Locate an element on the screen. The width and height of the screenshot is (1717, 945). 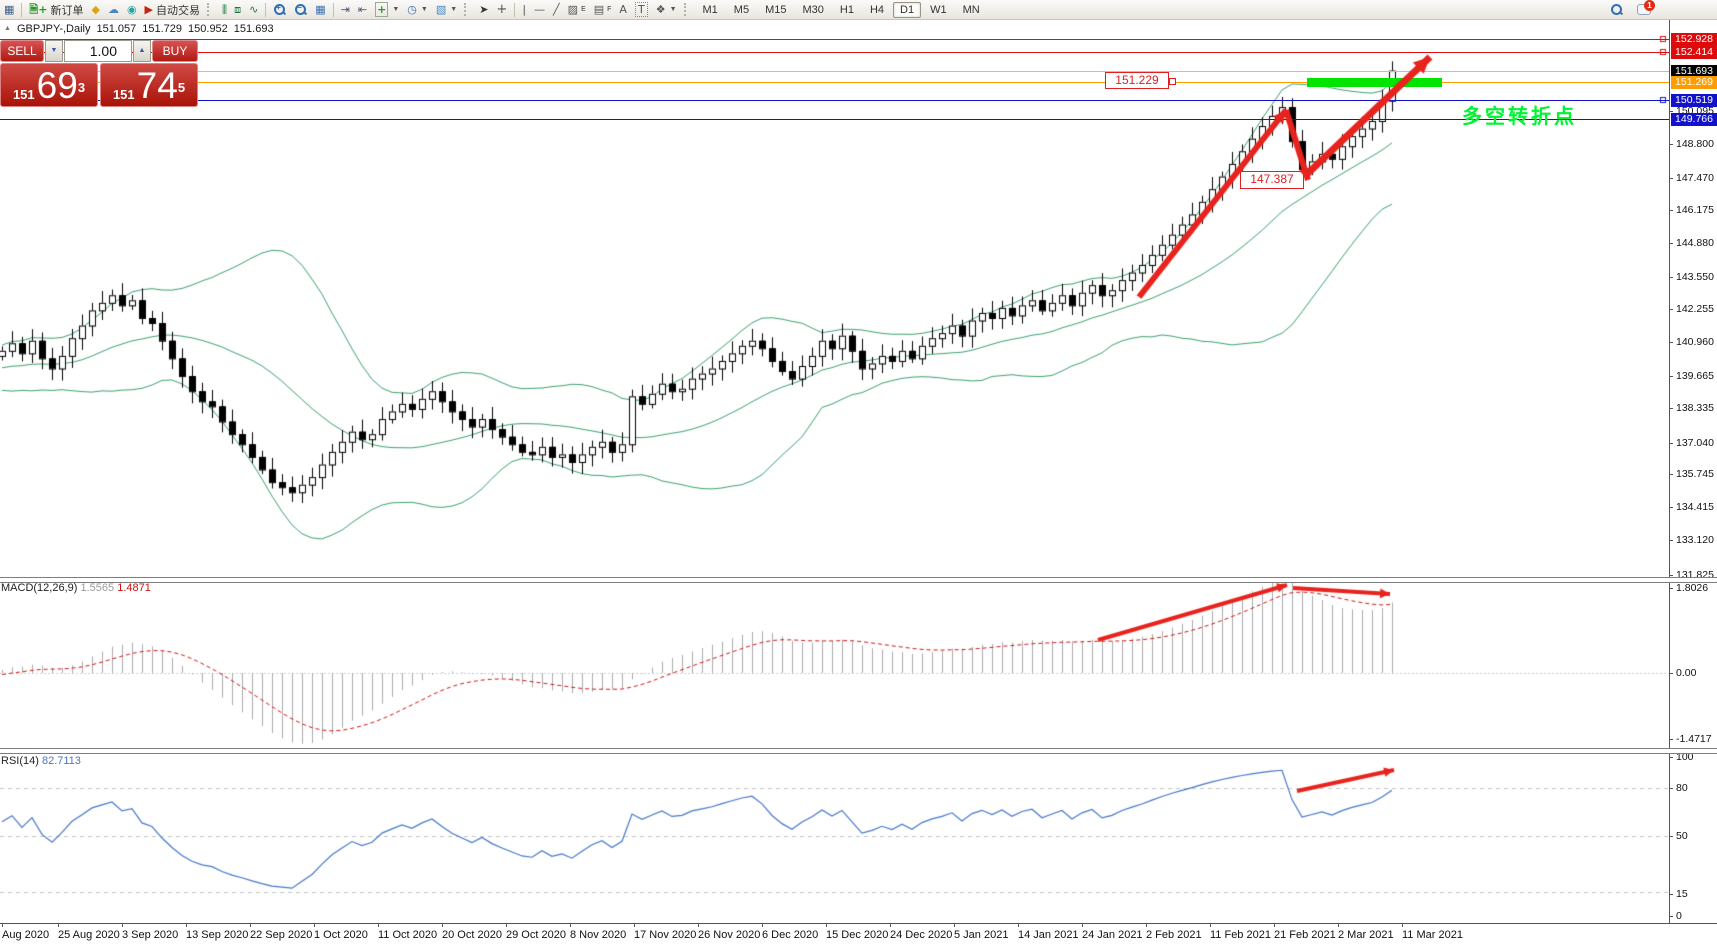
volume-decrease-button: ▼ is located at coordinates (54, 51).